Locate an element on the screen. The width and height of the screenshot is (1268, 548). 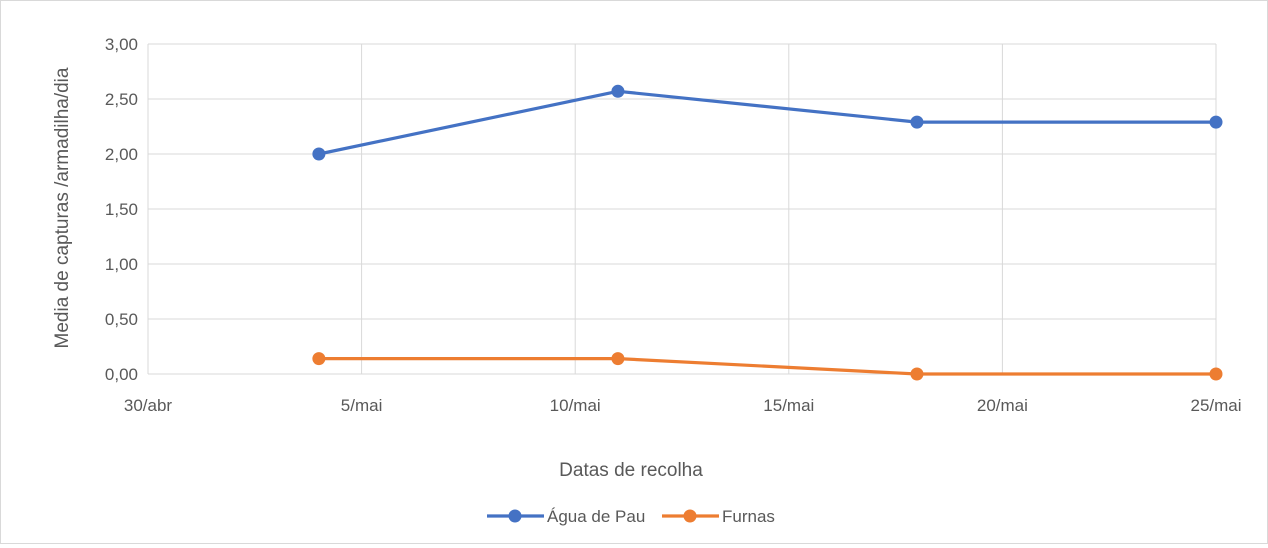
x-tick-label: 30/abr is located at coordinates (148, 405).